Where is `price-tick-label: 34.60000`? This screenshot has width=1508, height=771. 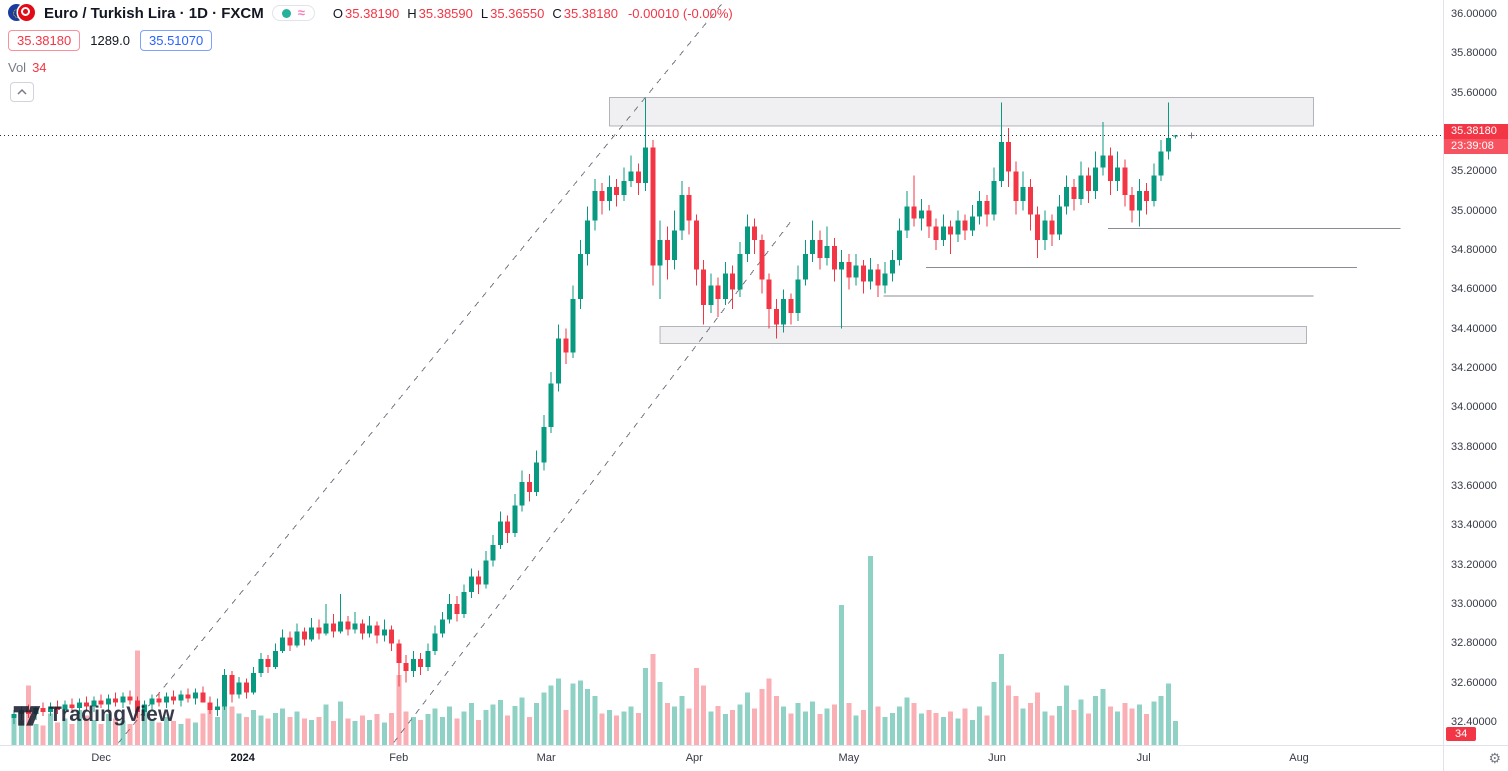 price-tick-label: 34.60000 is located at coordinates (1474, 289).